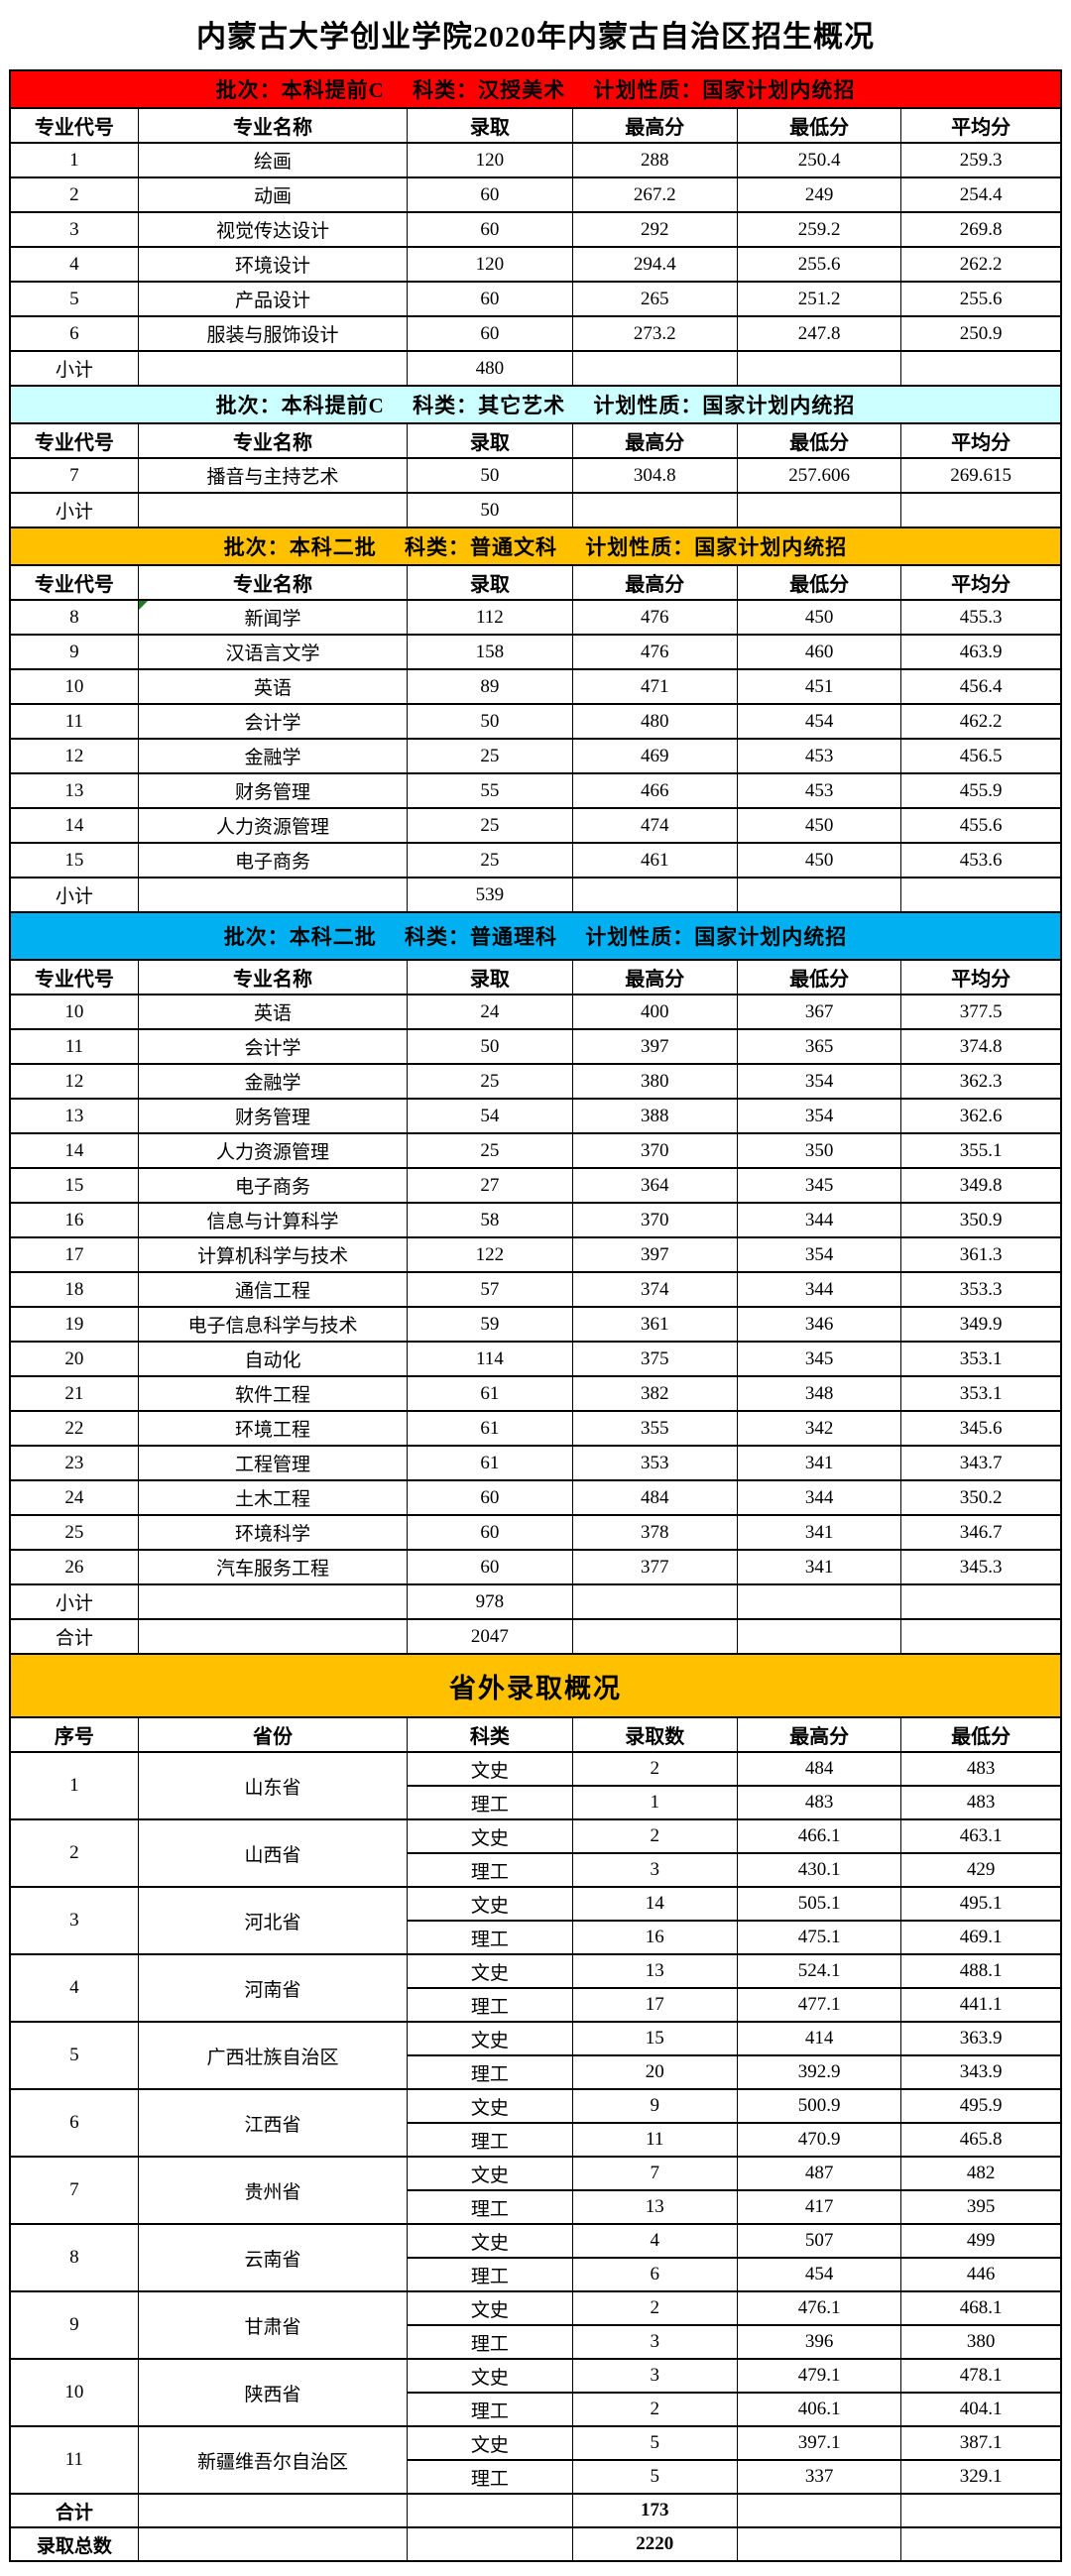  I want to click on table-cell: 人力资源管理, so click(273, 826).